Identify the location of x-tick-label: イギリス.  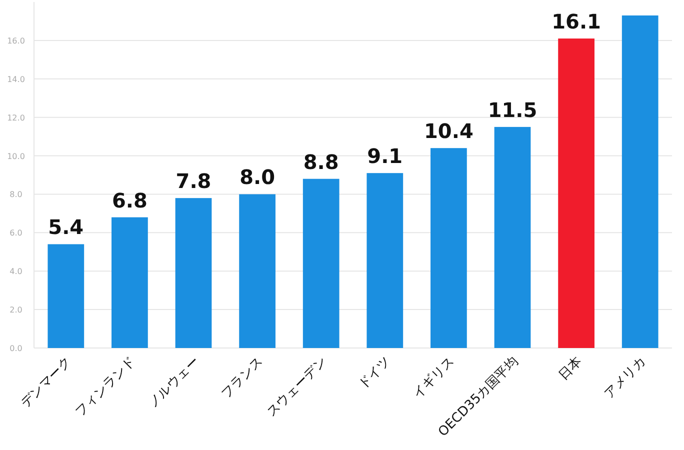
(434, 378).